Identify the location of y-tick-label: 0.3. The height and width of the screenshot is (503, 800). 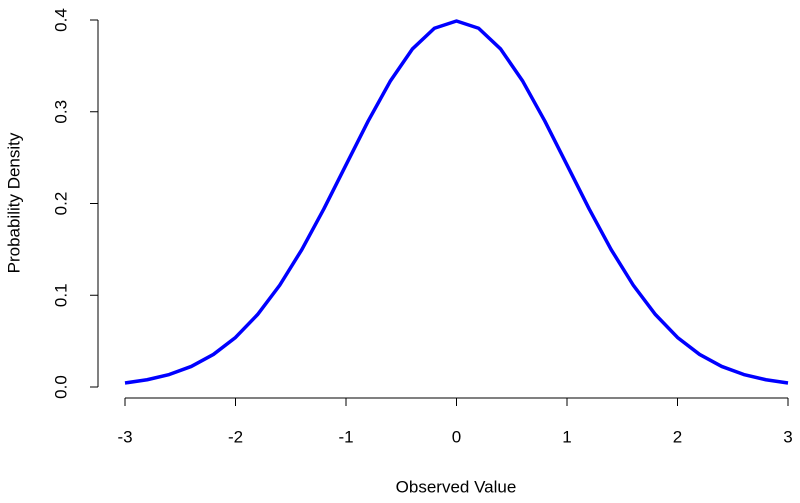
(60, 112).